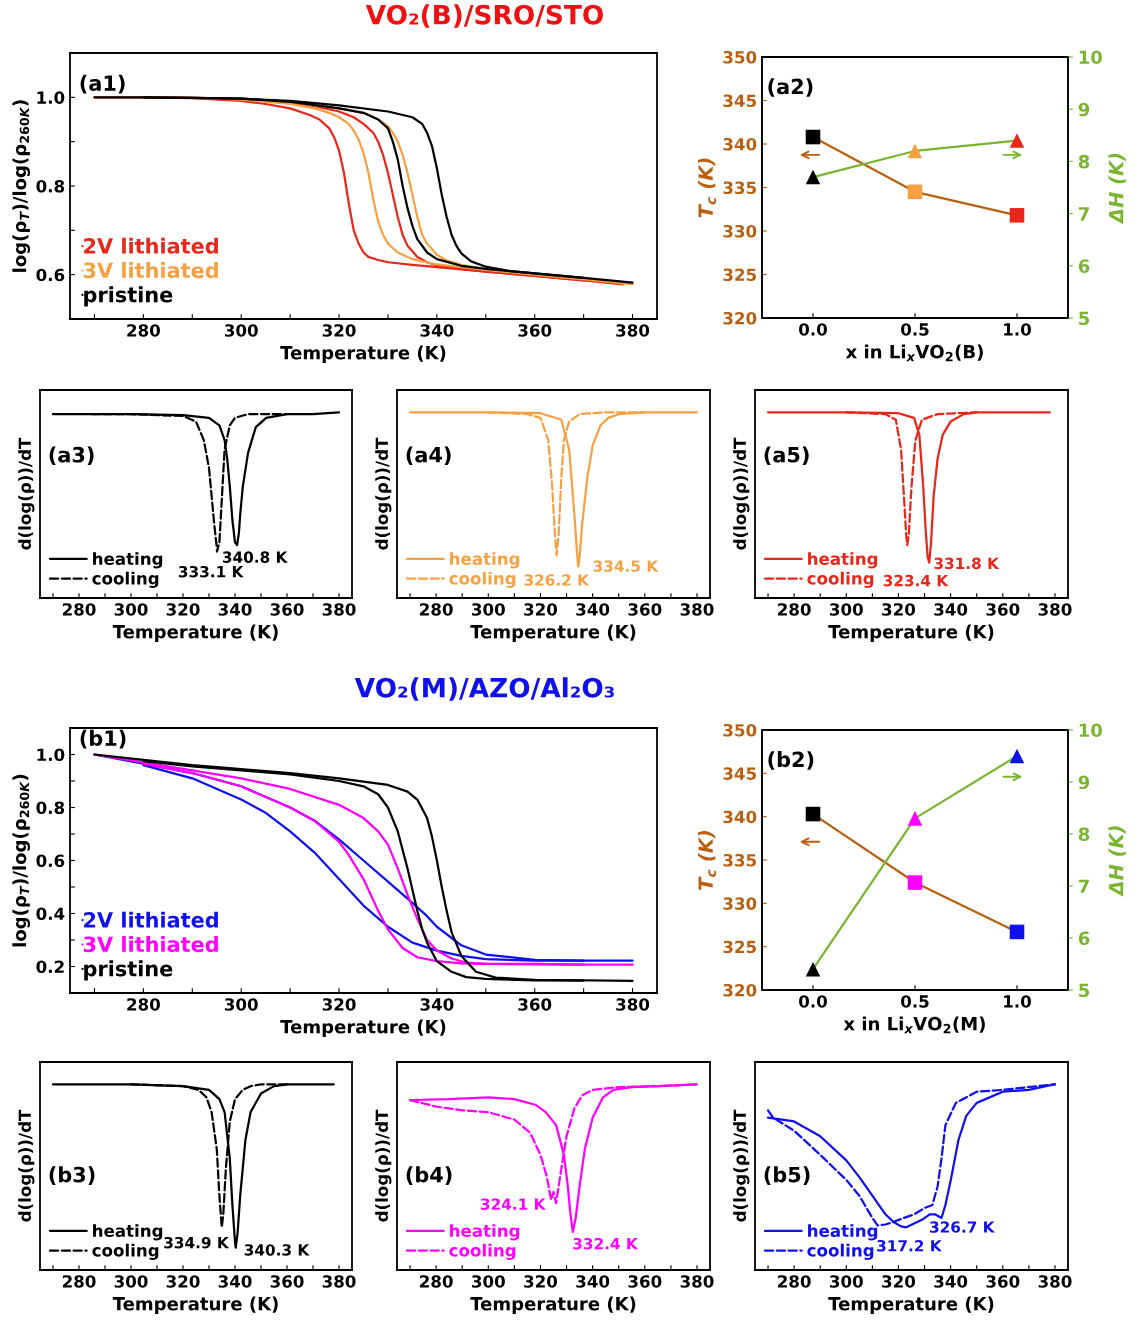  I want to click on annotation: (a2), so click(790, 87).